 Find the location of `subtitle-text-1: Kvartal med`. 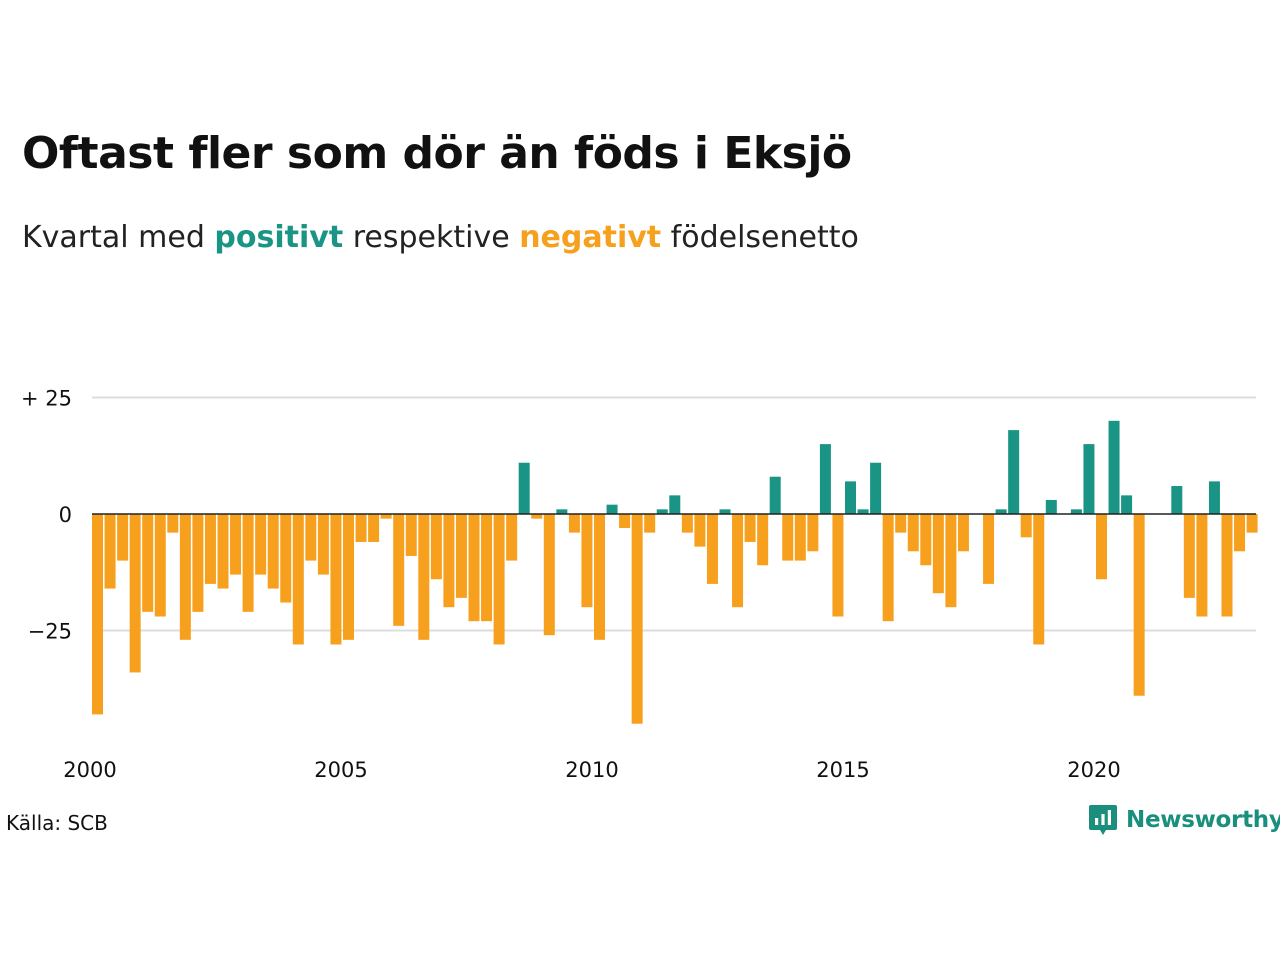

subtitle-text-1: Kvartal med is located at coordinates (118, 237).